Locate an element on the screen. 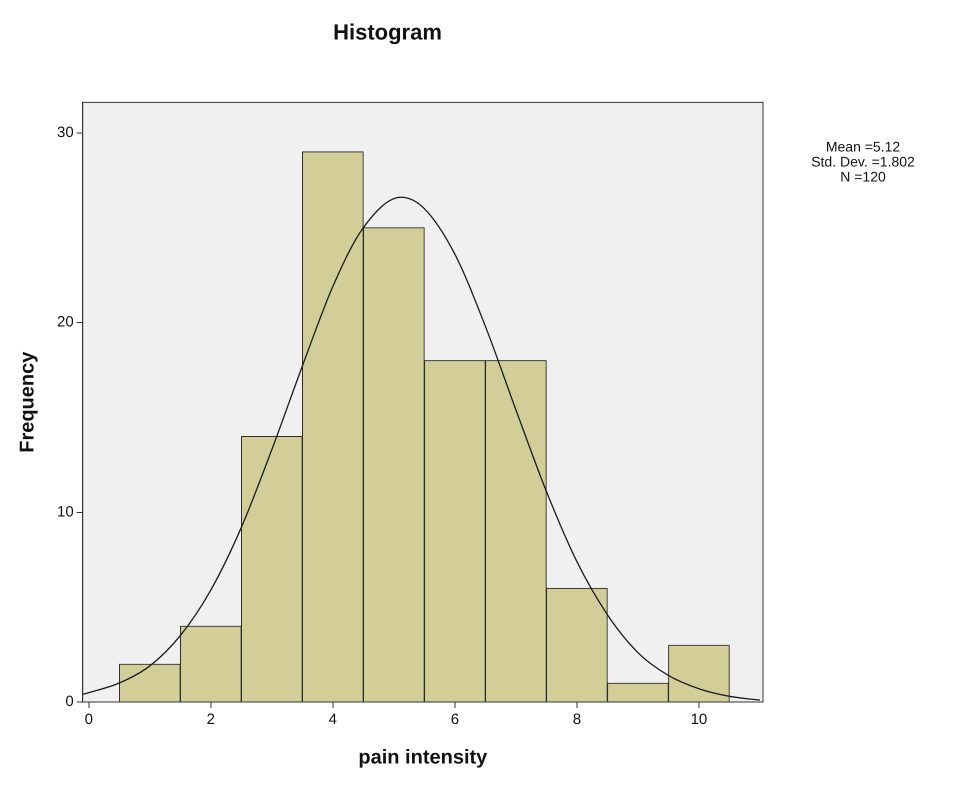 This screenshot has height=785, width=961. y-tick-label: 0 is located at coordinates (69, 701).